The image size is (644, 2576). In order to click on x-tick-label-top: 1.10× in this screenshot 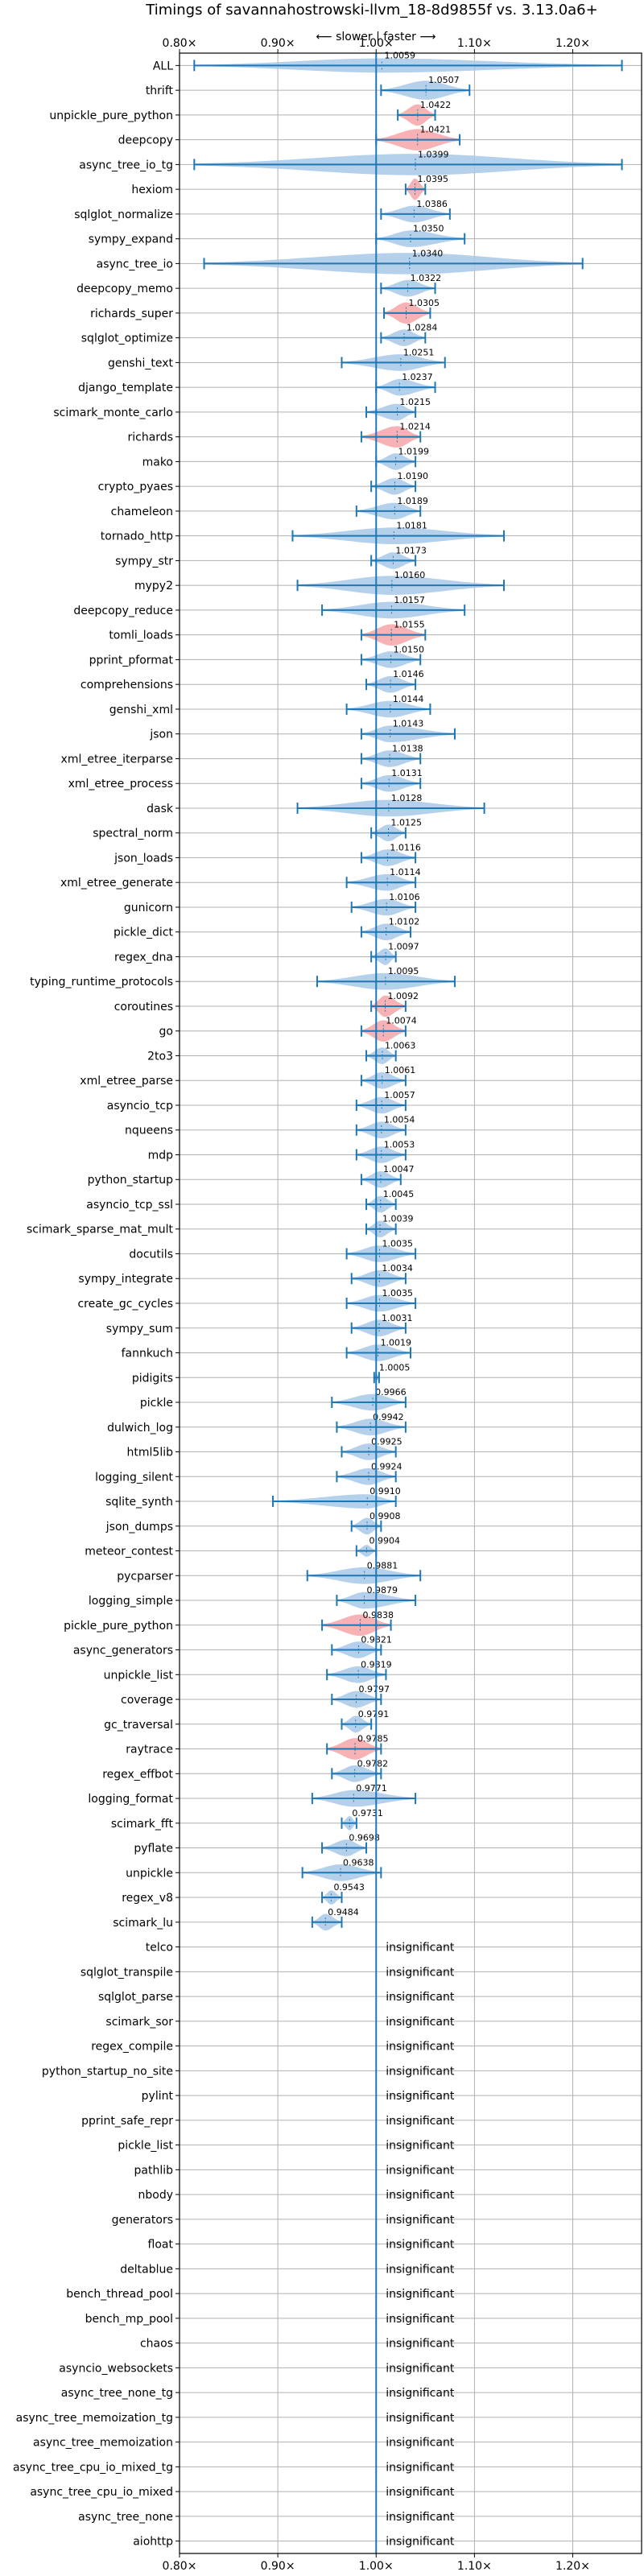, I will do `click(474, 43)`.